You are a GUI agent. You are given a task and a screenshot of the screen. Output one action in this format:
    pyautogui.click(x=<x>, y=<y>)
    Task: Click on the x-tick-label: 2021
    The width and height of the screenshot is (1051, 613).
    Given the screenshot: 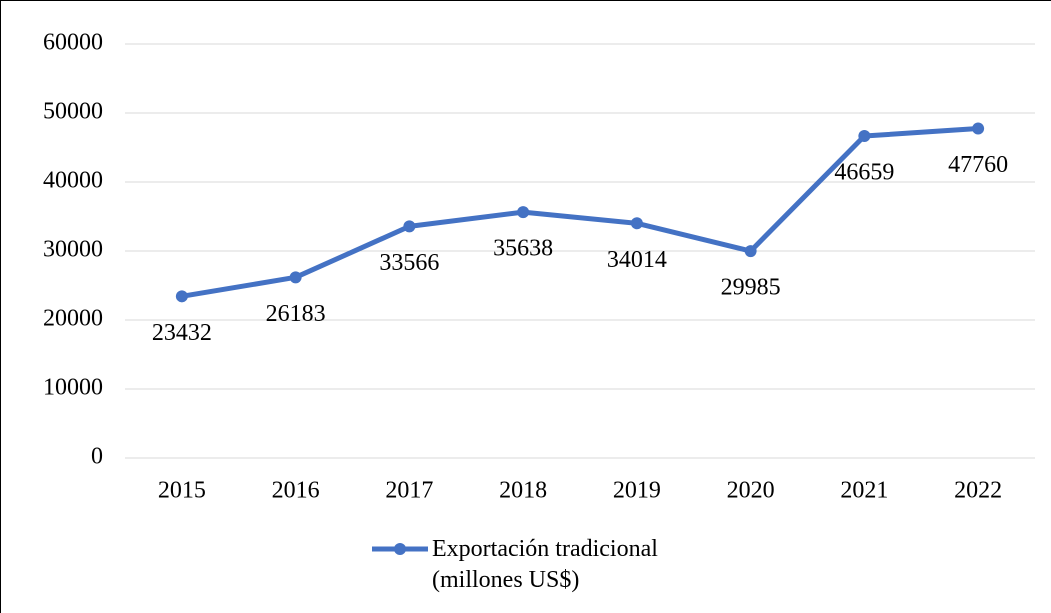 What is the action you would take?
    pyautogui.click(x=864, y=491)
    